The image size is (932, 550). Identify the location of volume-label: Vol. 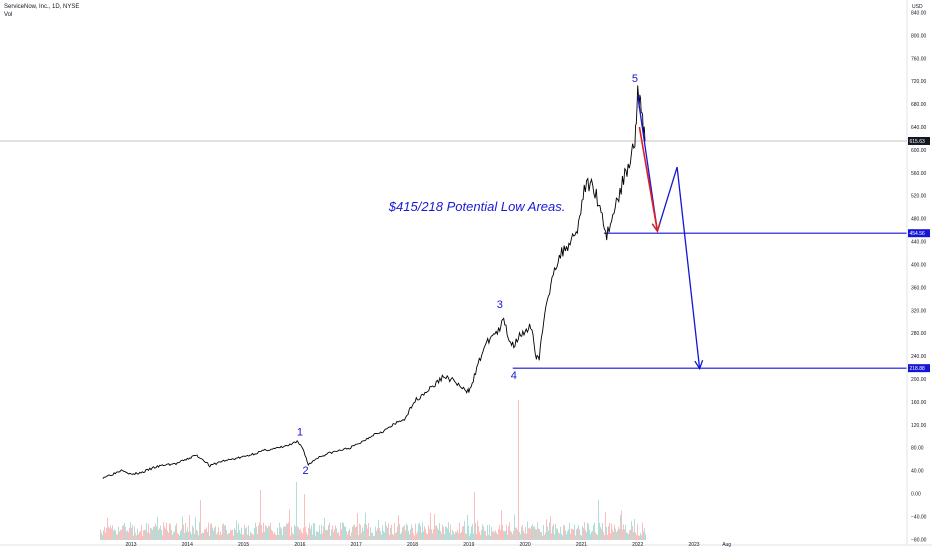
(8, 15).